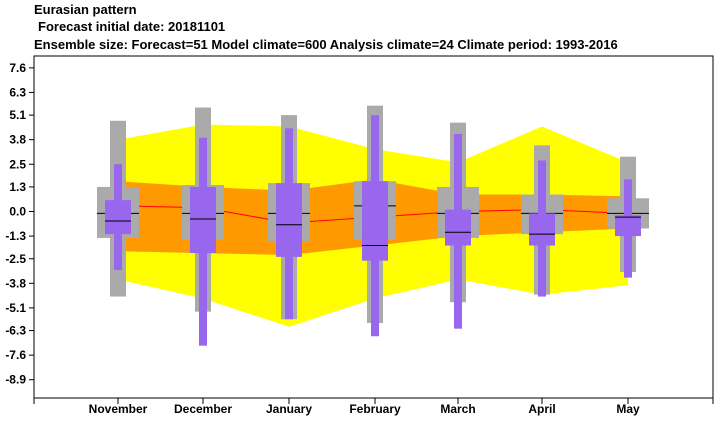 This screenshot has width=720, height=421. Describe the element at coordinates (541, 409) in the screenshot. I see `x-tick-label-april: April` at that location.